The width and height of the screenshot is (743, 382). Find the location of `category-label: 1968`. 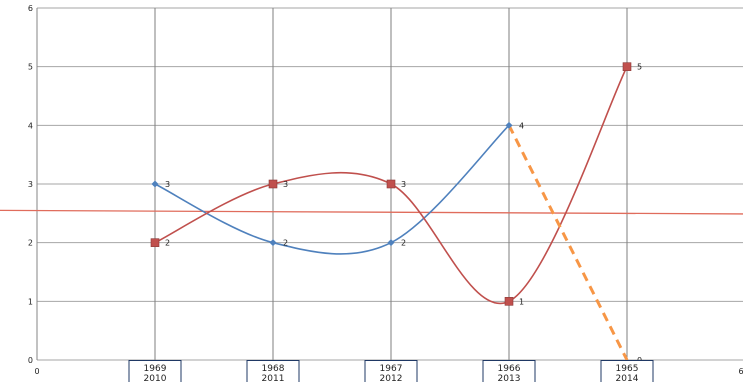

category-label: 1968 is located at coordinates (273, 369).